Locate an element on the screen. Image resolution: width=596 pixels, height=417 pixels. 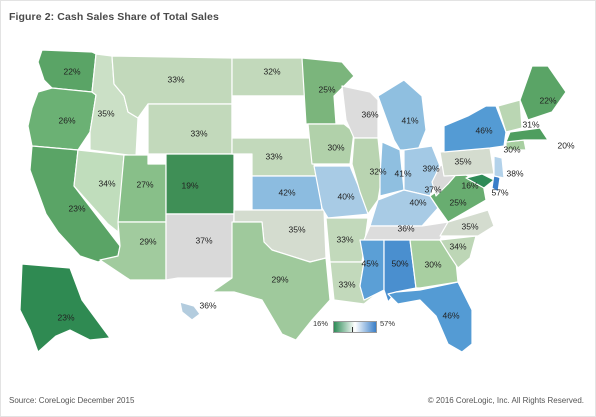
state-sc is located at coordinates (458, 252).